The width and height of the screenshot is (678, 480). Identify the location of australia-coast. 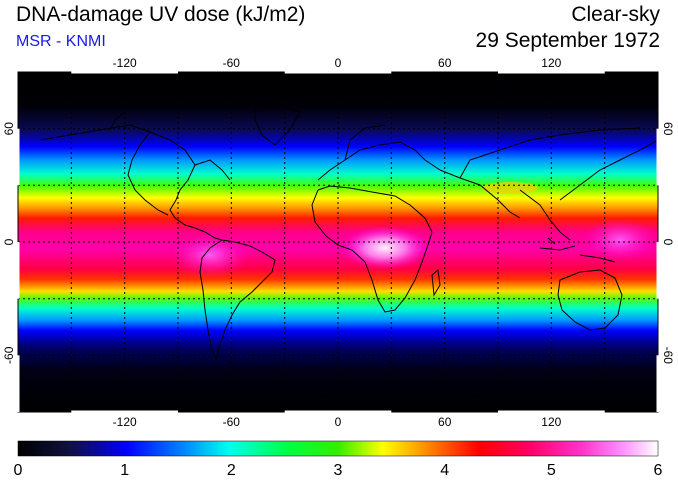
(590, 300).